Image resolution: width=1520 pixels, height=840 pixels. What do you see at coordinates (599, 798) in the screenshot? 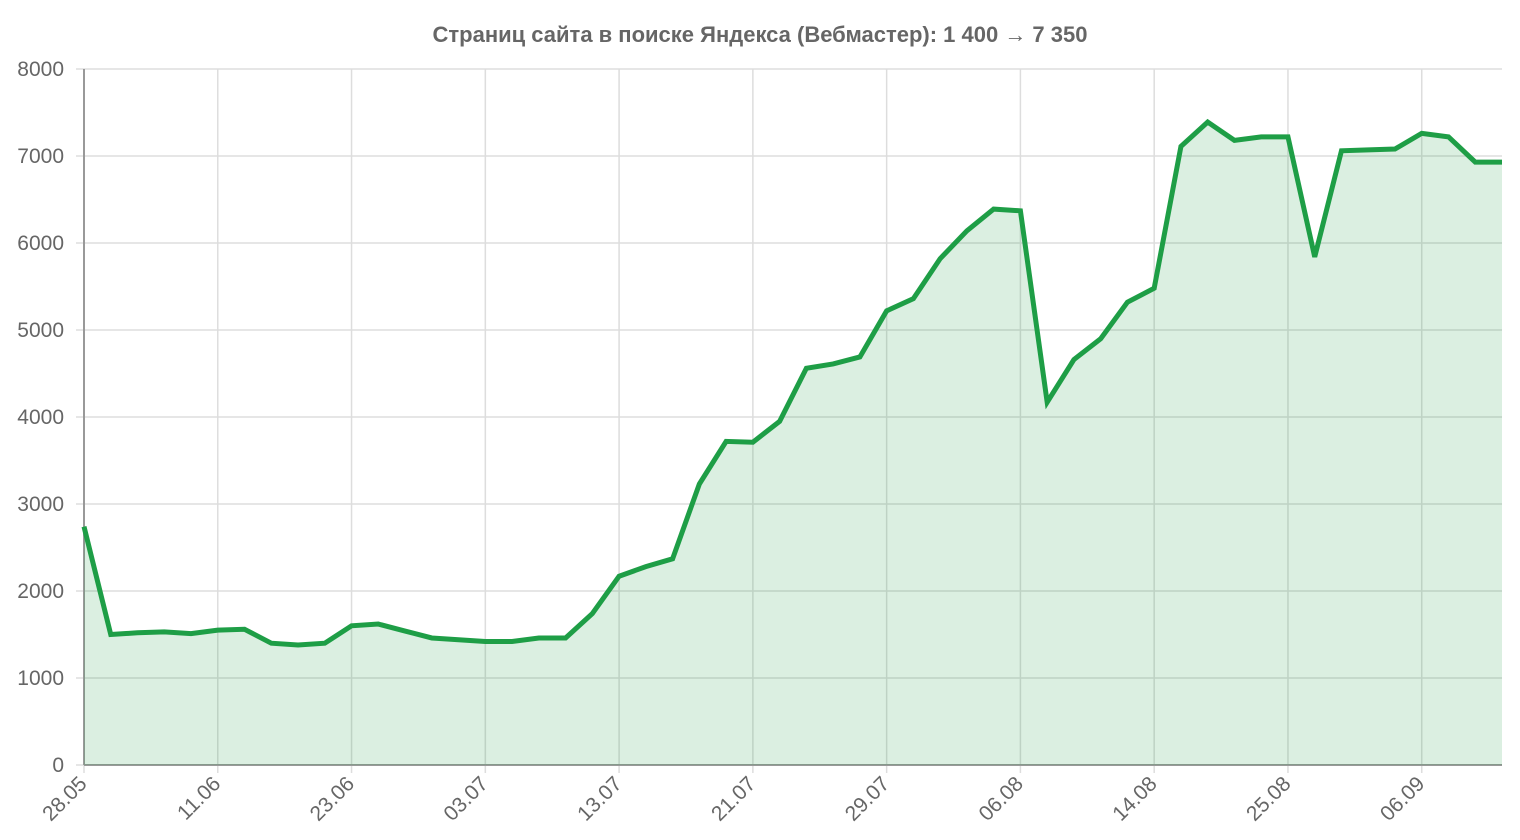
I see `x-tick-label: 13.07` at bounding box center [599, 798].